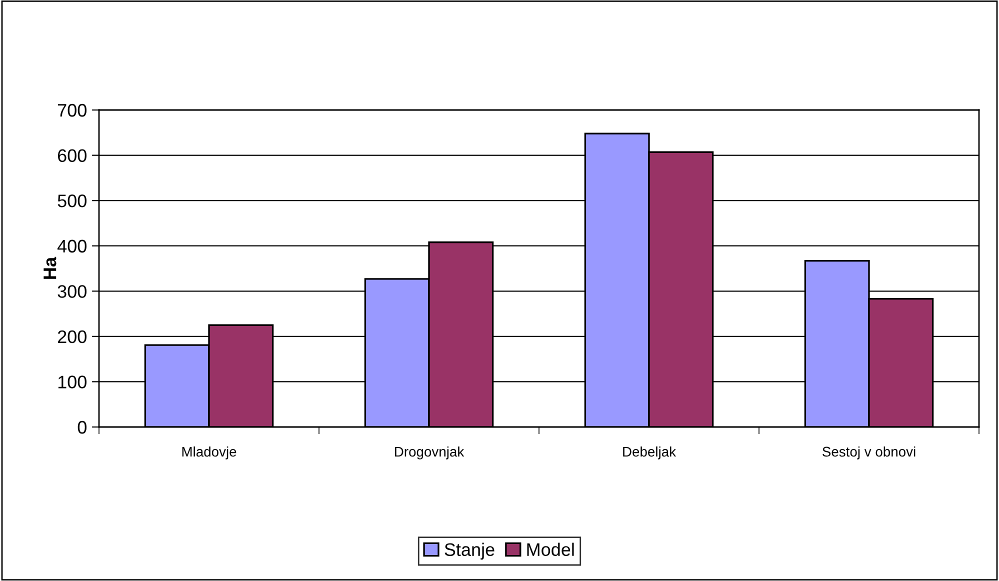 This screenshot has width=999, height=581. Describe the element at coordinates (869, 453) in the screenshot. I see `x-tick-label: Sestoj v obnovi` at that location.